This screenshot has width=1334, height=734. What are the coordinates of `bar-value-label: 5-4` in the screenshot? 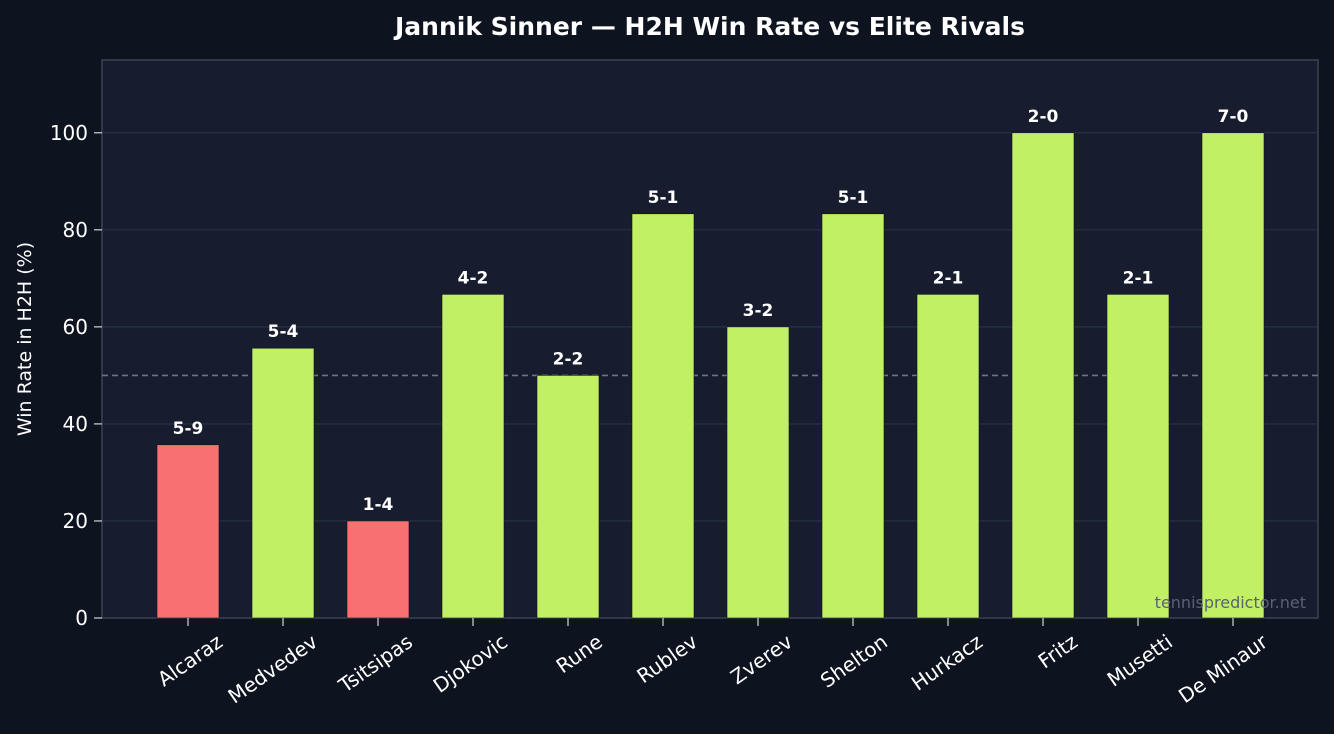 It's located at (283, 332).